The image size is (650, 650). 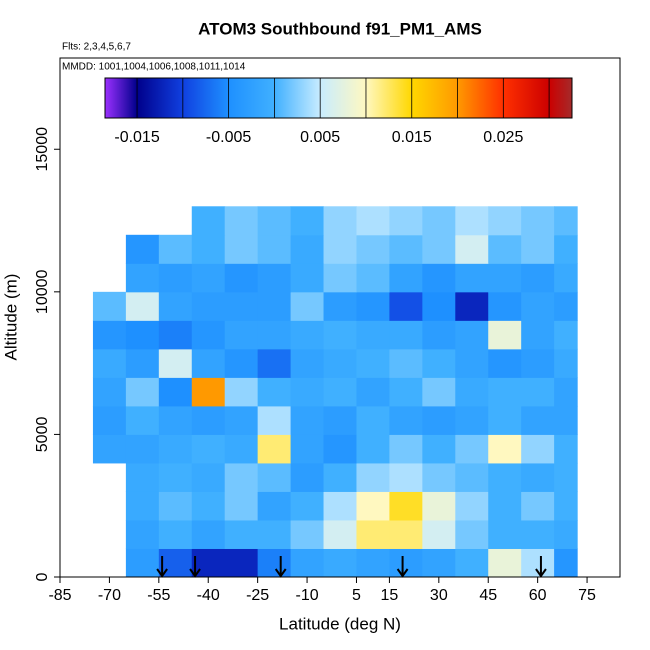 I want to click on x-tick-label: -10, so click(x=306, y=595).